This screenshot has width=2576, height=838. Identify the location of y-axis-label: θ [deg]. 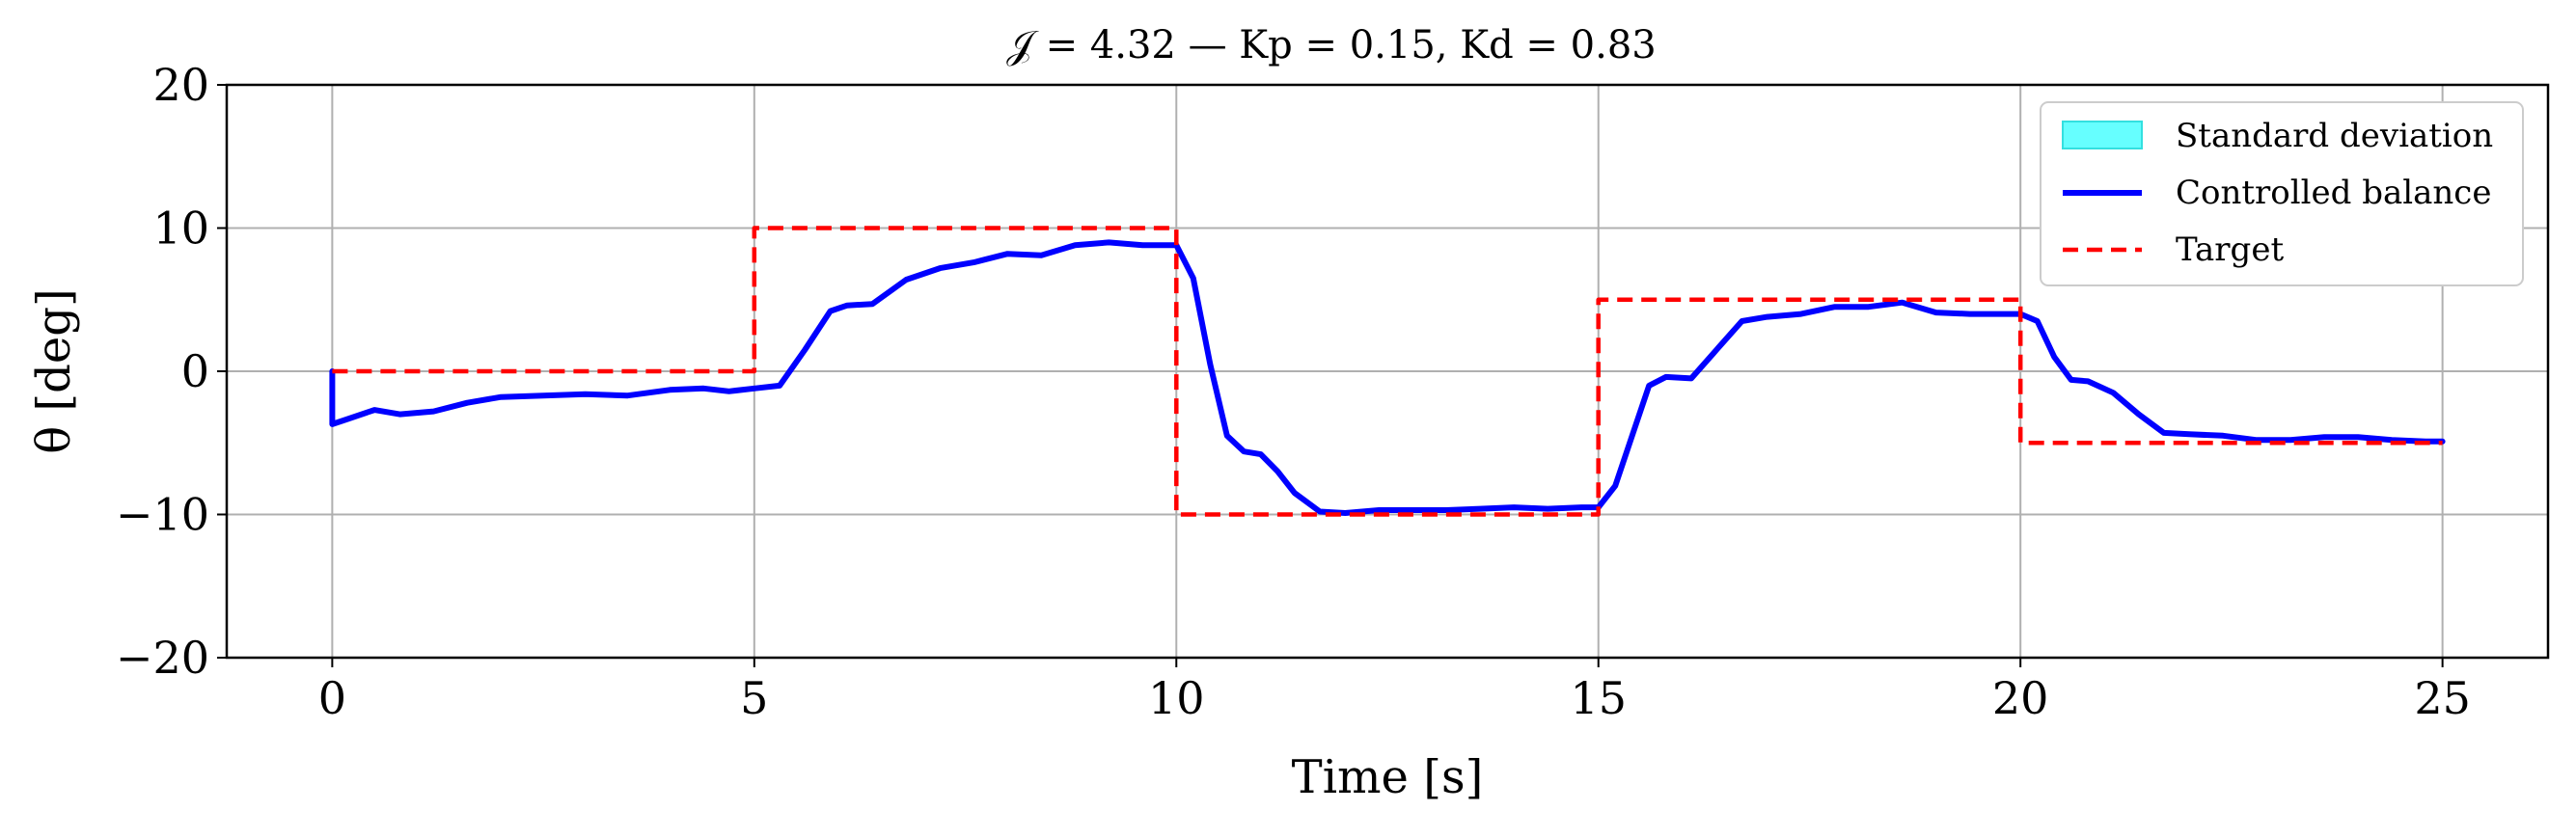
(54, 370).